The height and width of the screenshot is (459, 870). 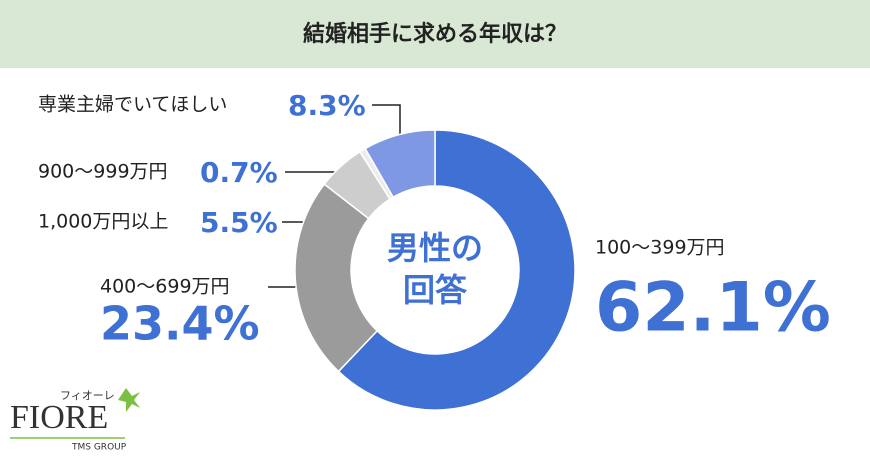 I want to click on logo-group: TMS GROUP, so click(x=99, y=448).